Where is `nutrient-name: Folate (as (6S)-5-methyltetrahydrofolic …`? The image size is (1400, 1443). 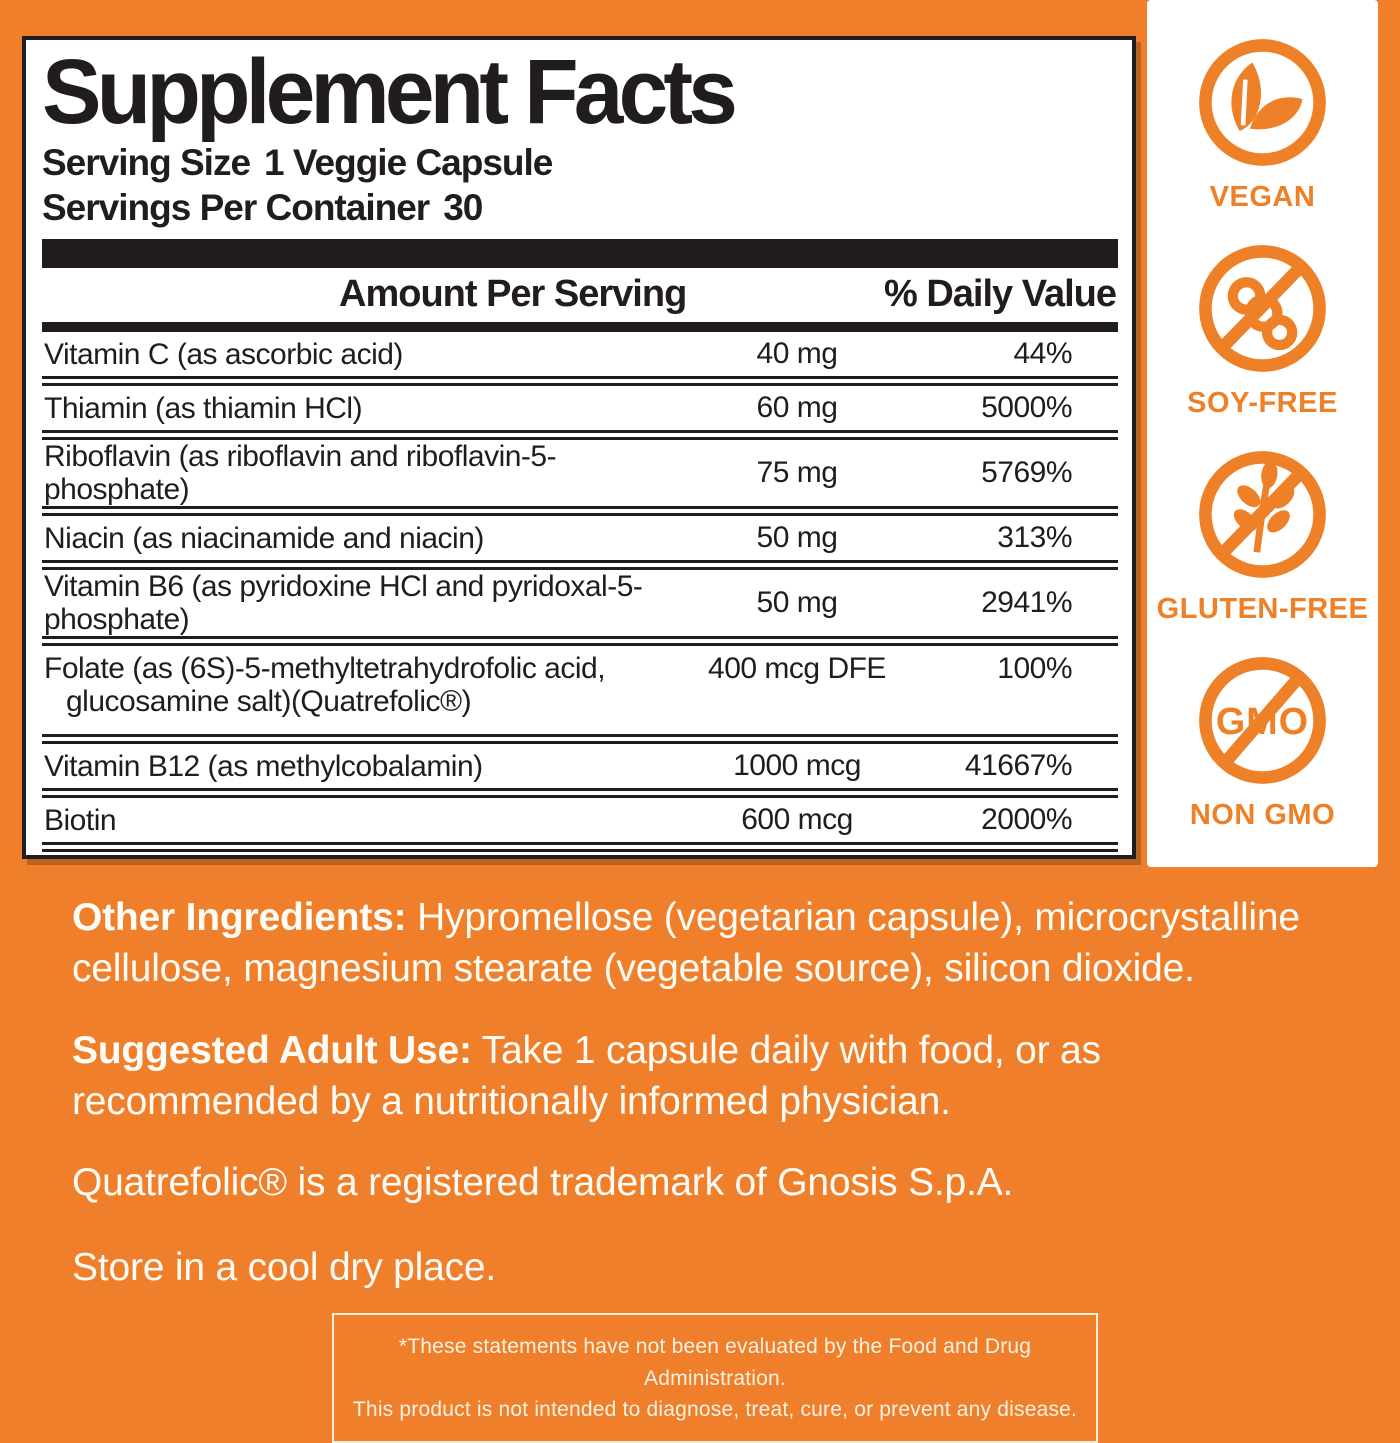 nutrient-name: Folate (as (6S)-5-methyltetrahydrofolic … is located at coordinates (357, 685).